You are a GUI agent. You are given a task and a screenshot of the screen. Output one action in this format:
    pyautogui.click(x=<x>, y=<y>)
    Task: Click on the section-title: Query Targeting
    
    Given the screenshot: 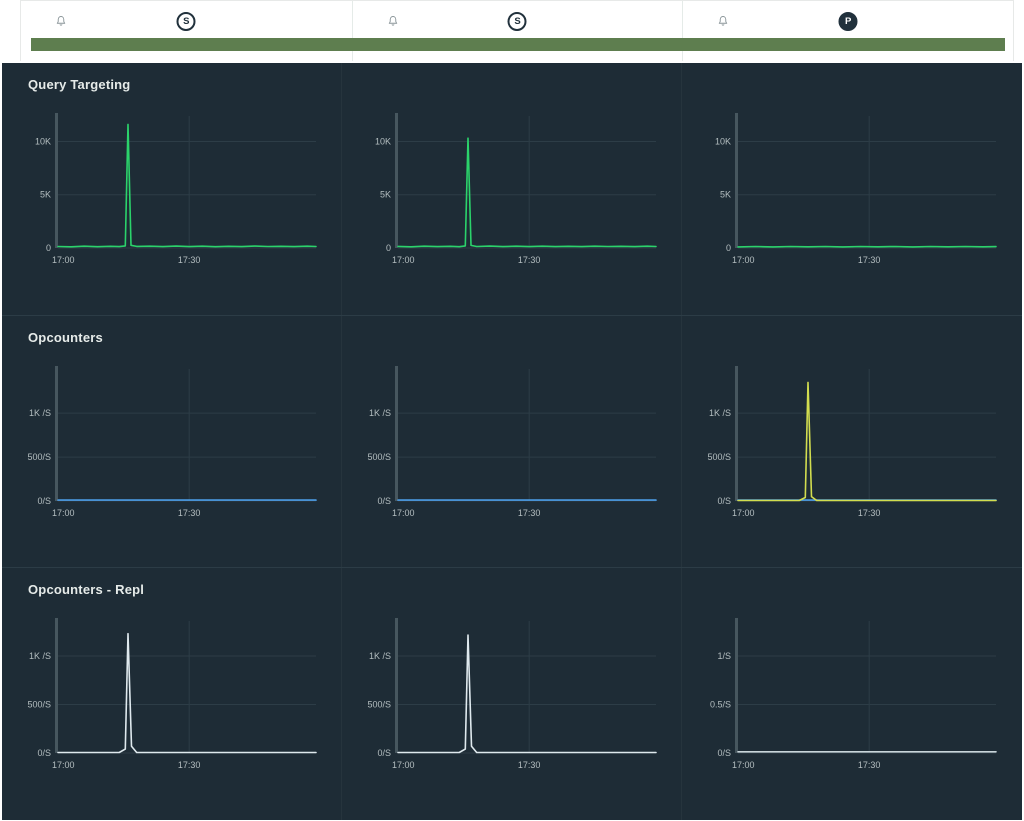 What is the action you would take?
    pyautogui.click(x=79, y=84)
    